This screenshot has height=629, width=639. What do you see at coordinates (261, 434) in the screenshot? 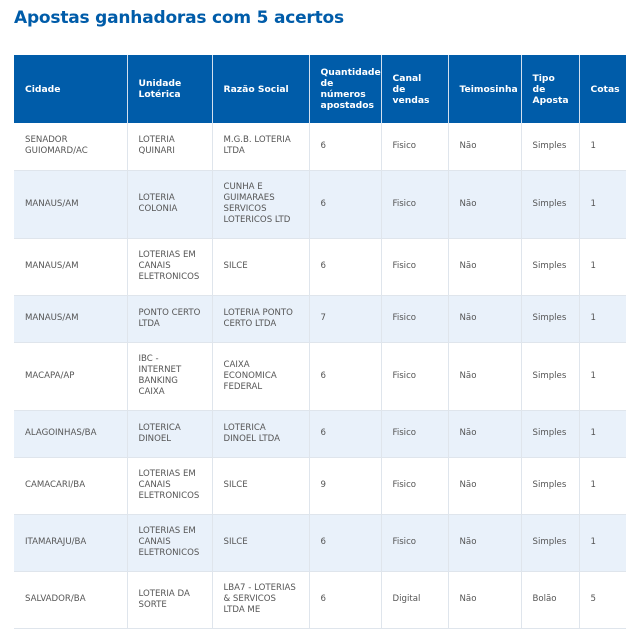
I see `cell-razao-social: LOTERICA DINOEL LTDA` at bounding box center [261, 434].